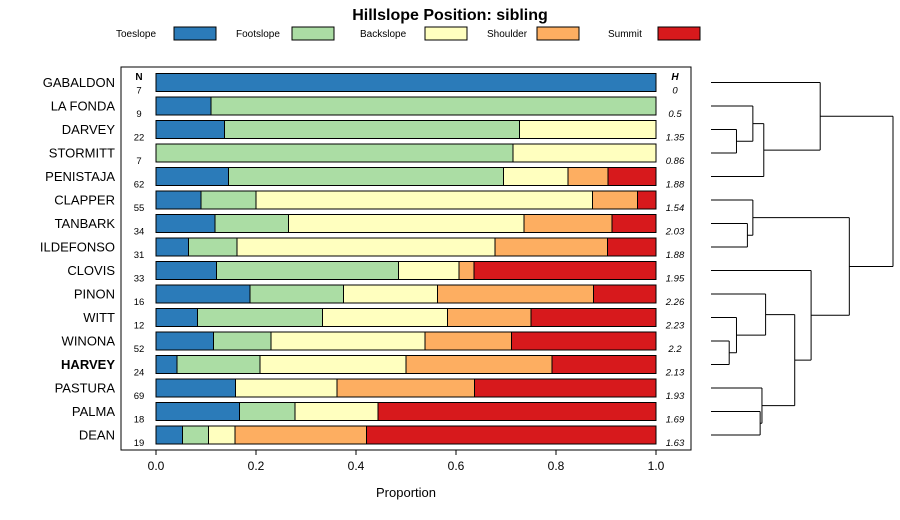 The image size is (900, 520). I want to click on h-label: 0.86, so click(675, 161).